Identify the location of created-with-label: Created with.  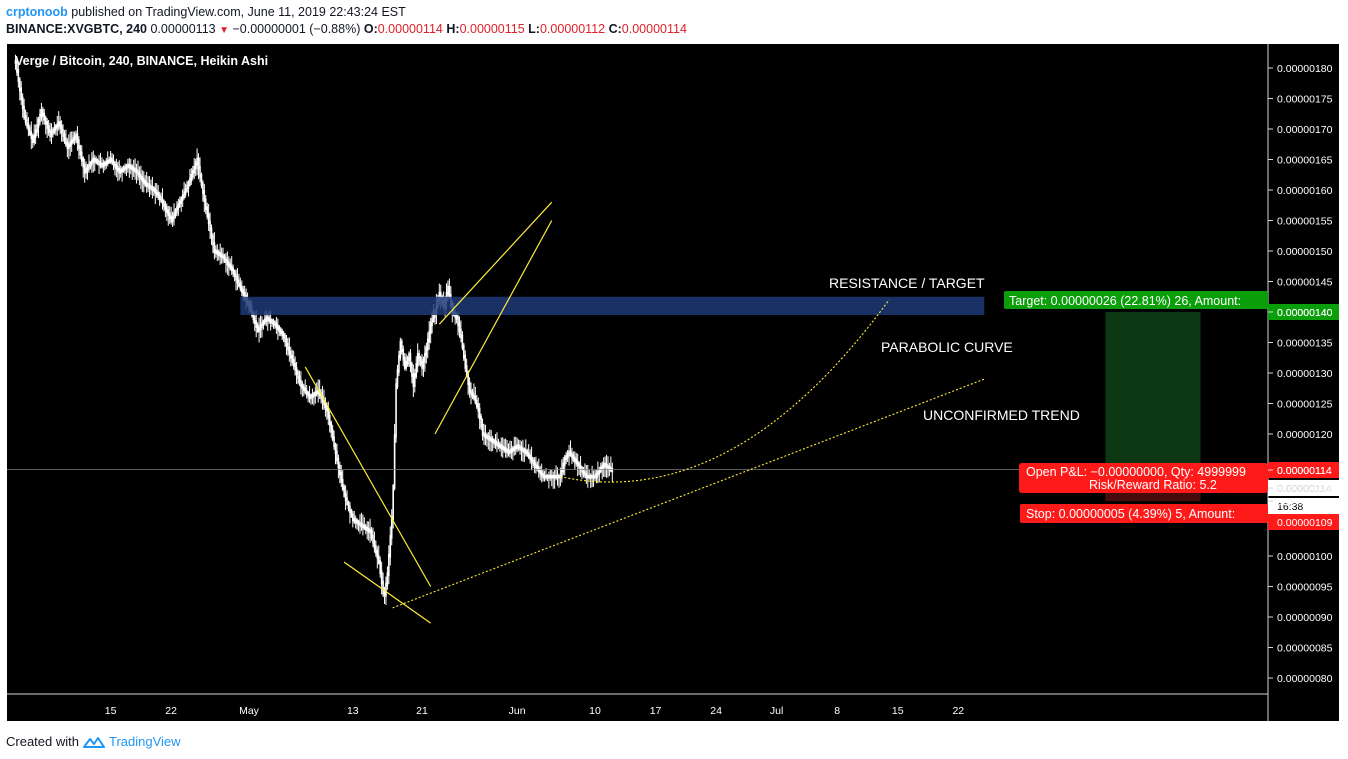
(42, 741).